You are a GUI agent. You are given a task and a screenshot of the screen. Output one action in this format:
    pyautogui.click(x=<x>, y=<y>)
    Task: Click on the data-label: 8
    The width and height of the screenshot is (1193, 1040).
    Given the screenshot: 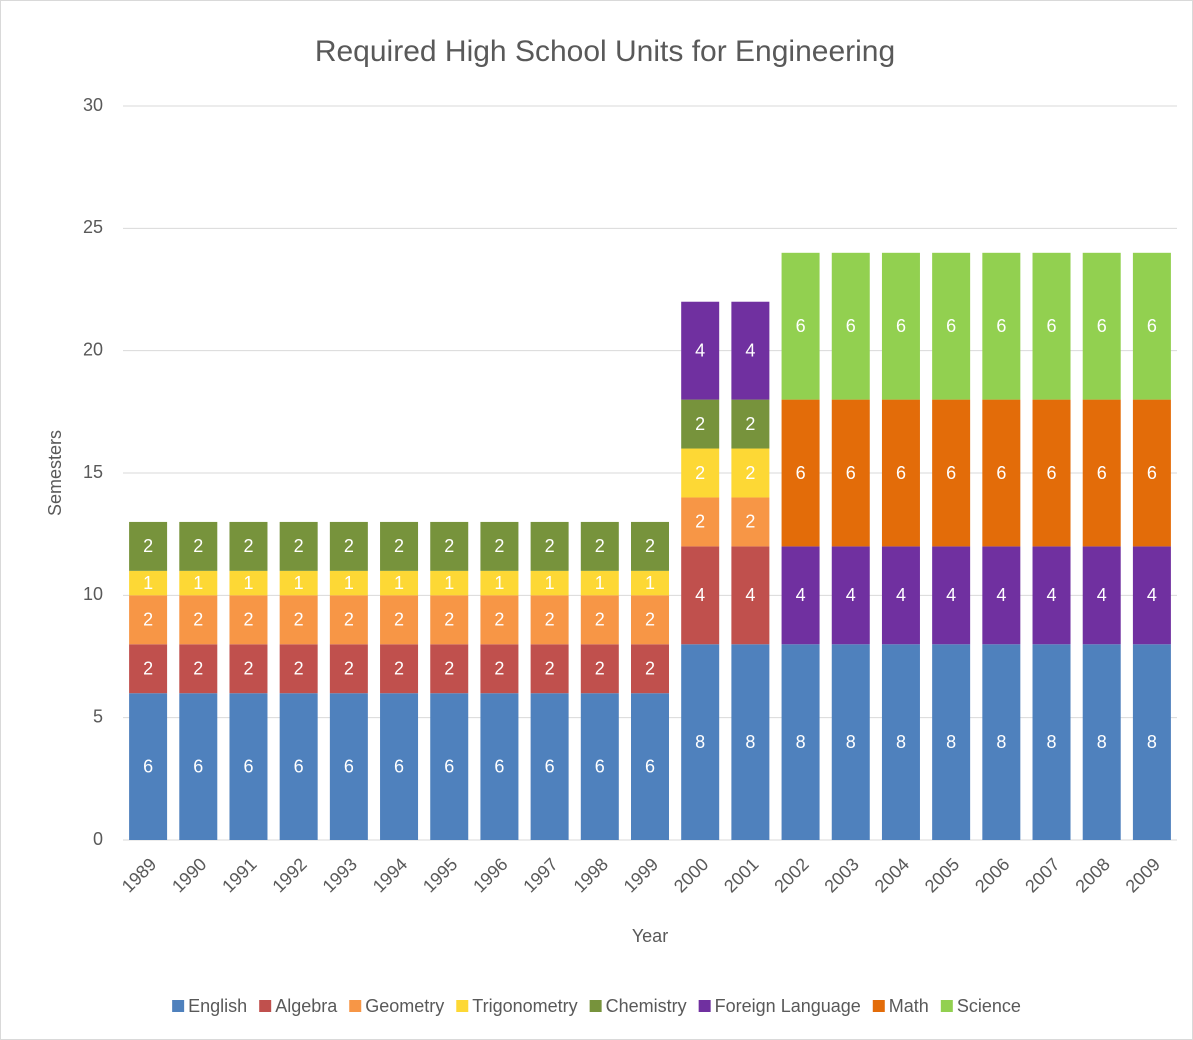 What is the action you would take?
    pyautogui.click(x=851, y=742)
    